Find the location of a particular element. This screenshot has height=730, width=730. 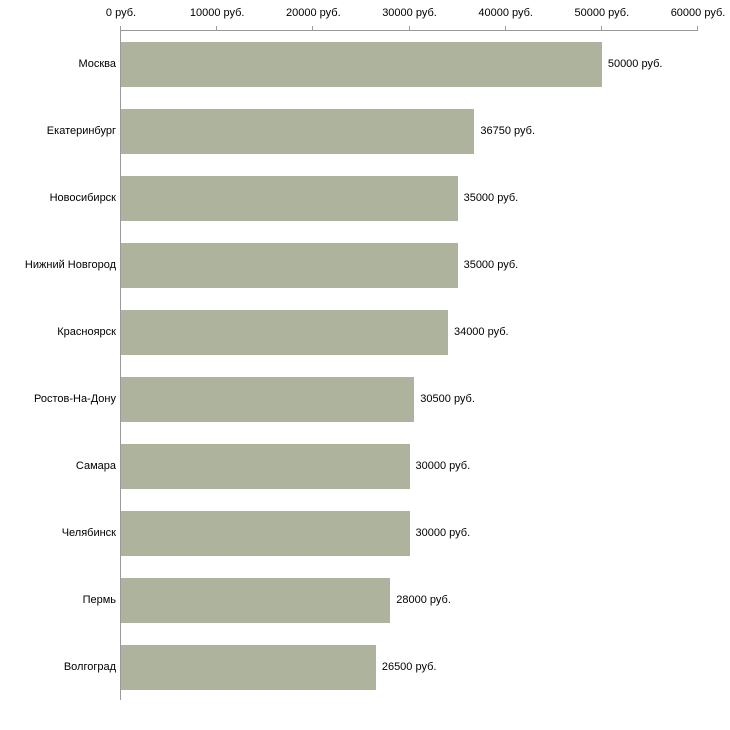

chart-row: Пермь 28000 руб. is located at coordinates (390, 600).